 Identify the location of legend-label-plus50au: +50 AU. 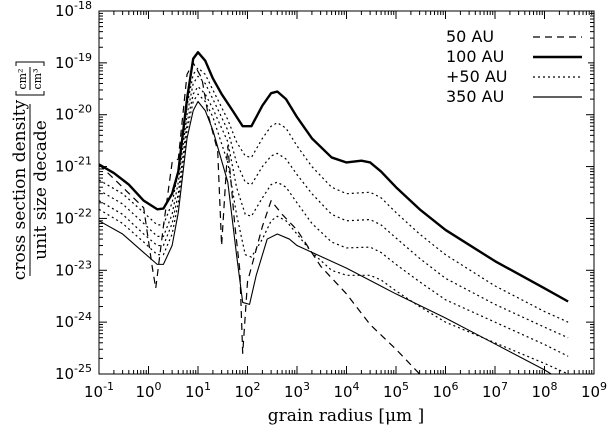
(477, 76).